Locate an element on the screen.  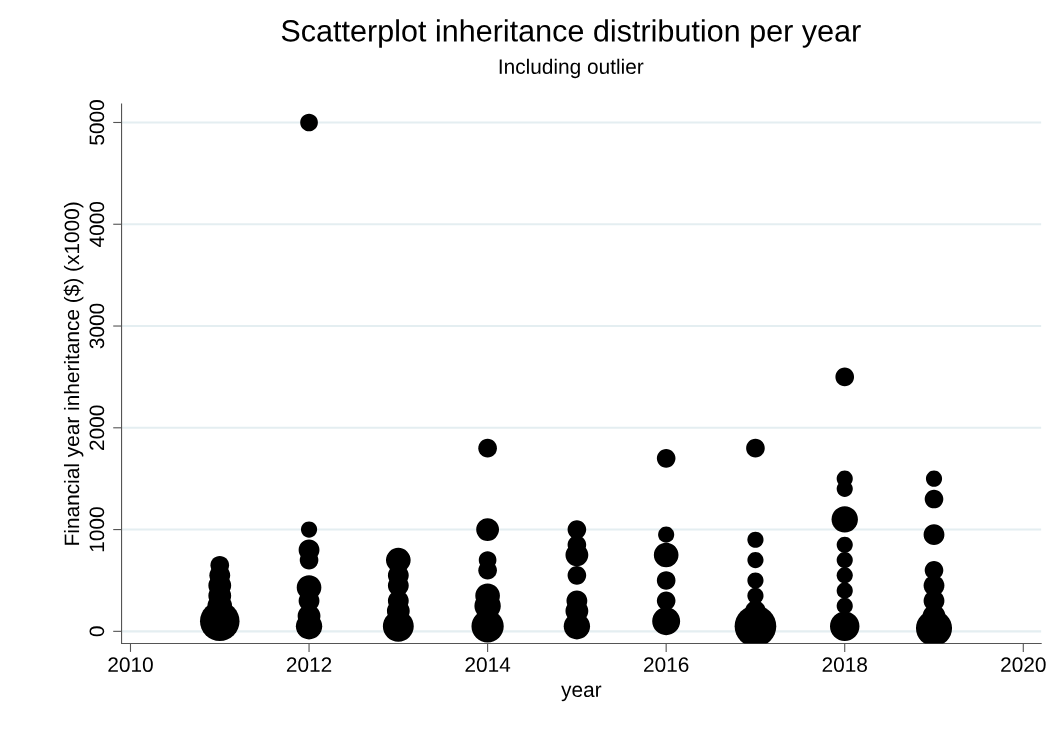
y-tick-label: 3000 is located at coordinates (97, 326).